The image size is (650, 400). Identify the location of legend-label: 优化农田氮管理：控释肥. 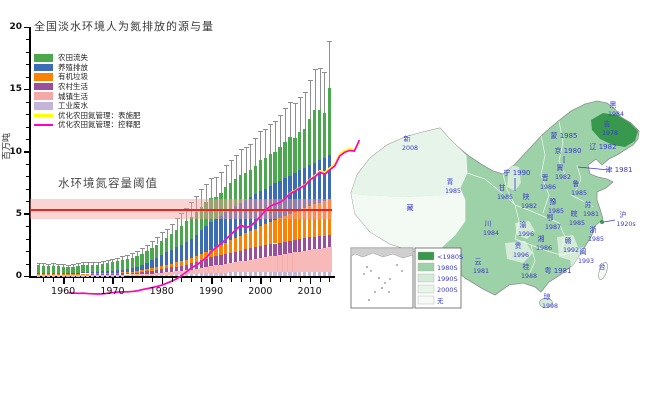
(99, 125).